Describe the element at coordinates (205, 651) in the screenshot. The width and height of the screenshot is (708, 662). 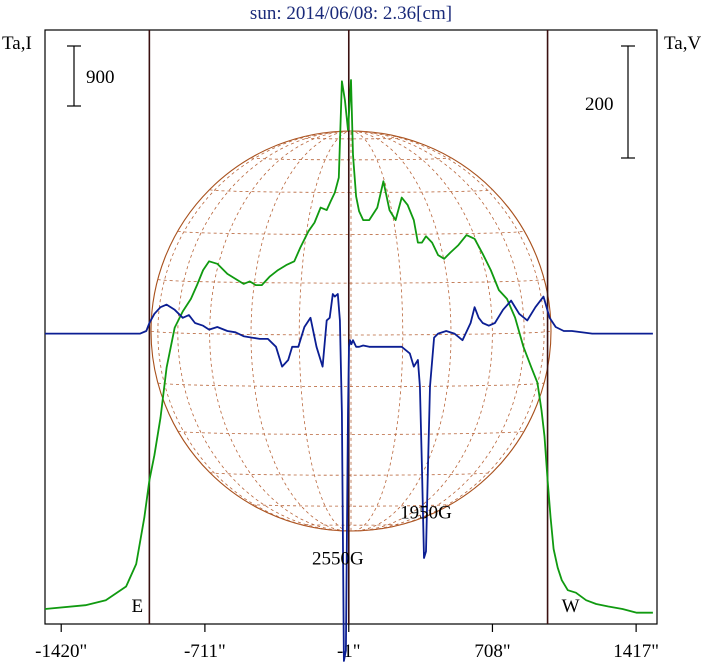
I see `x-tick-label: -711"` at that location.